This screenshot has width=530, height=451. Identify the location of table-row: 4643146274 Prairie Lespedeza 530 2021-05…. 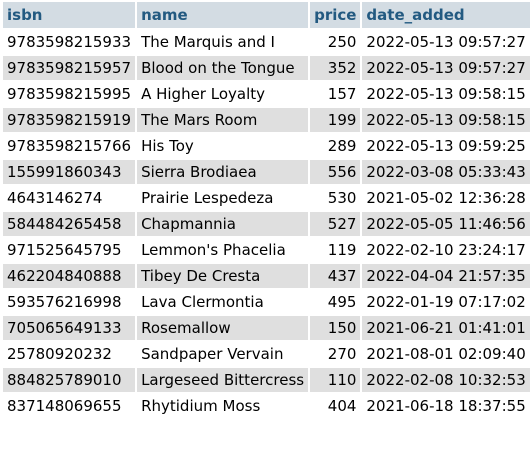
(266, 198).